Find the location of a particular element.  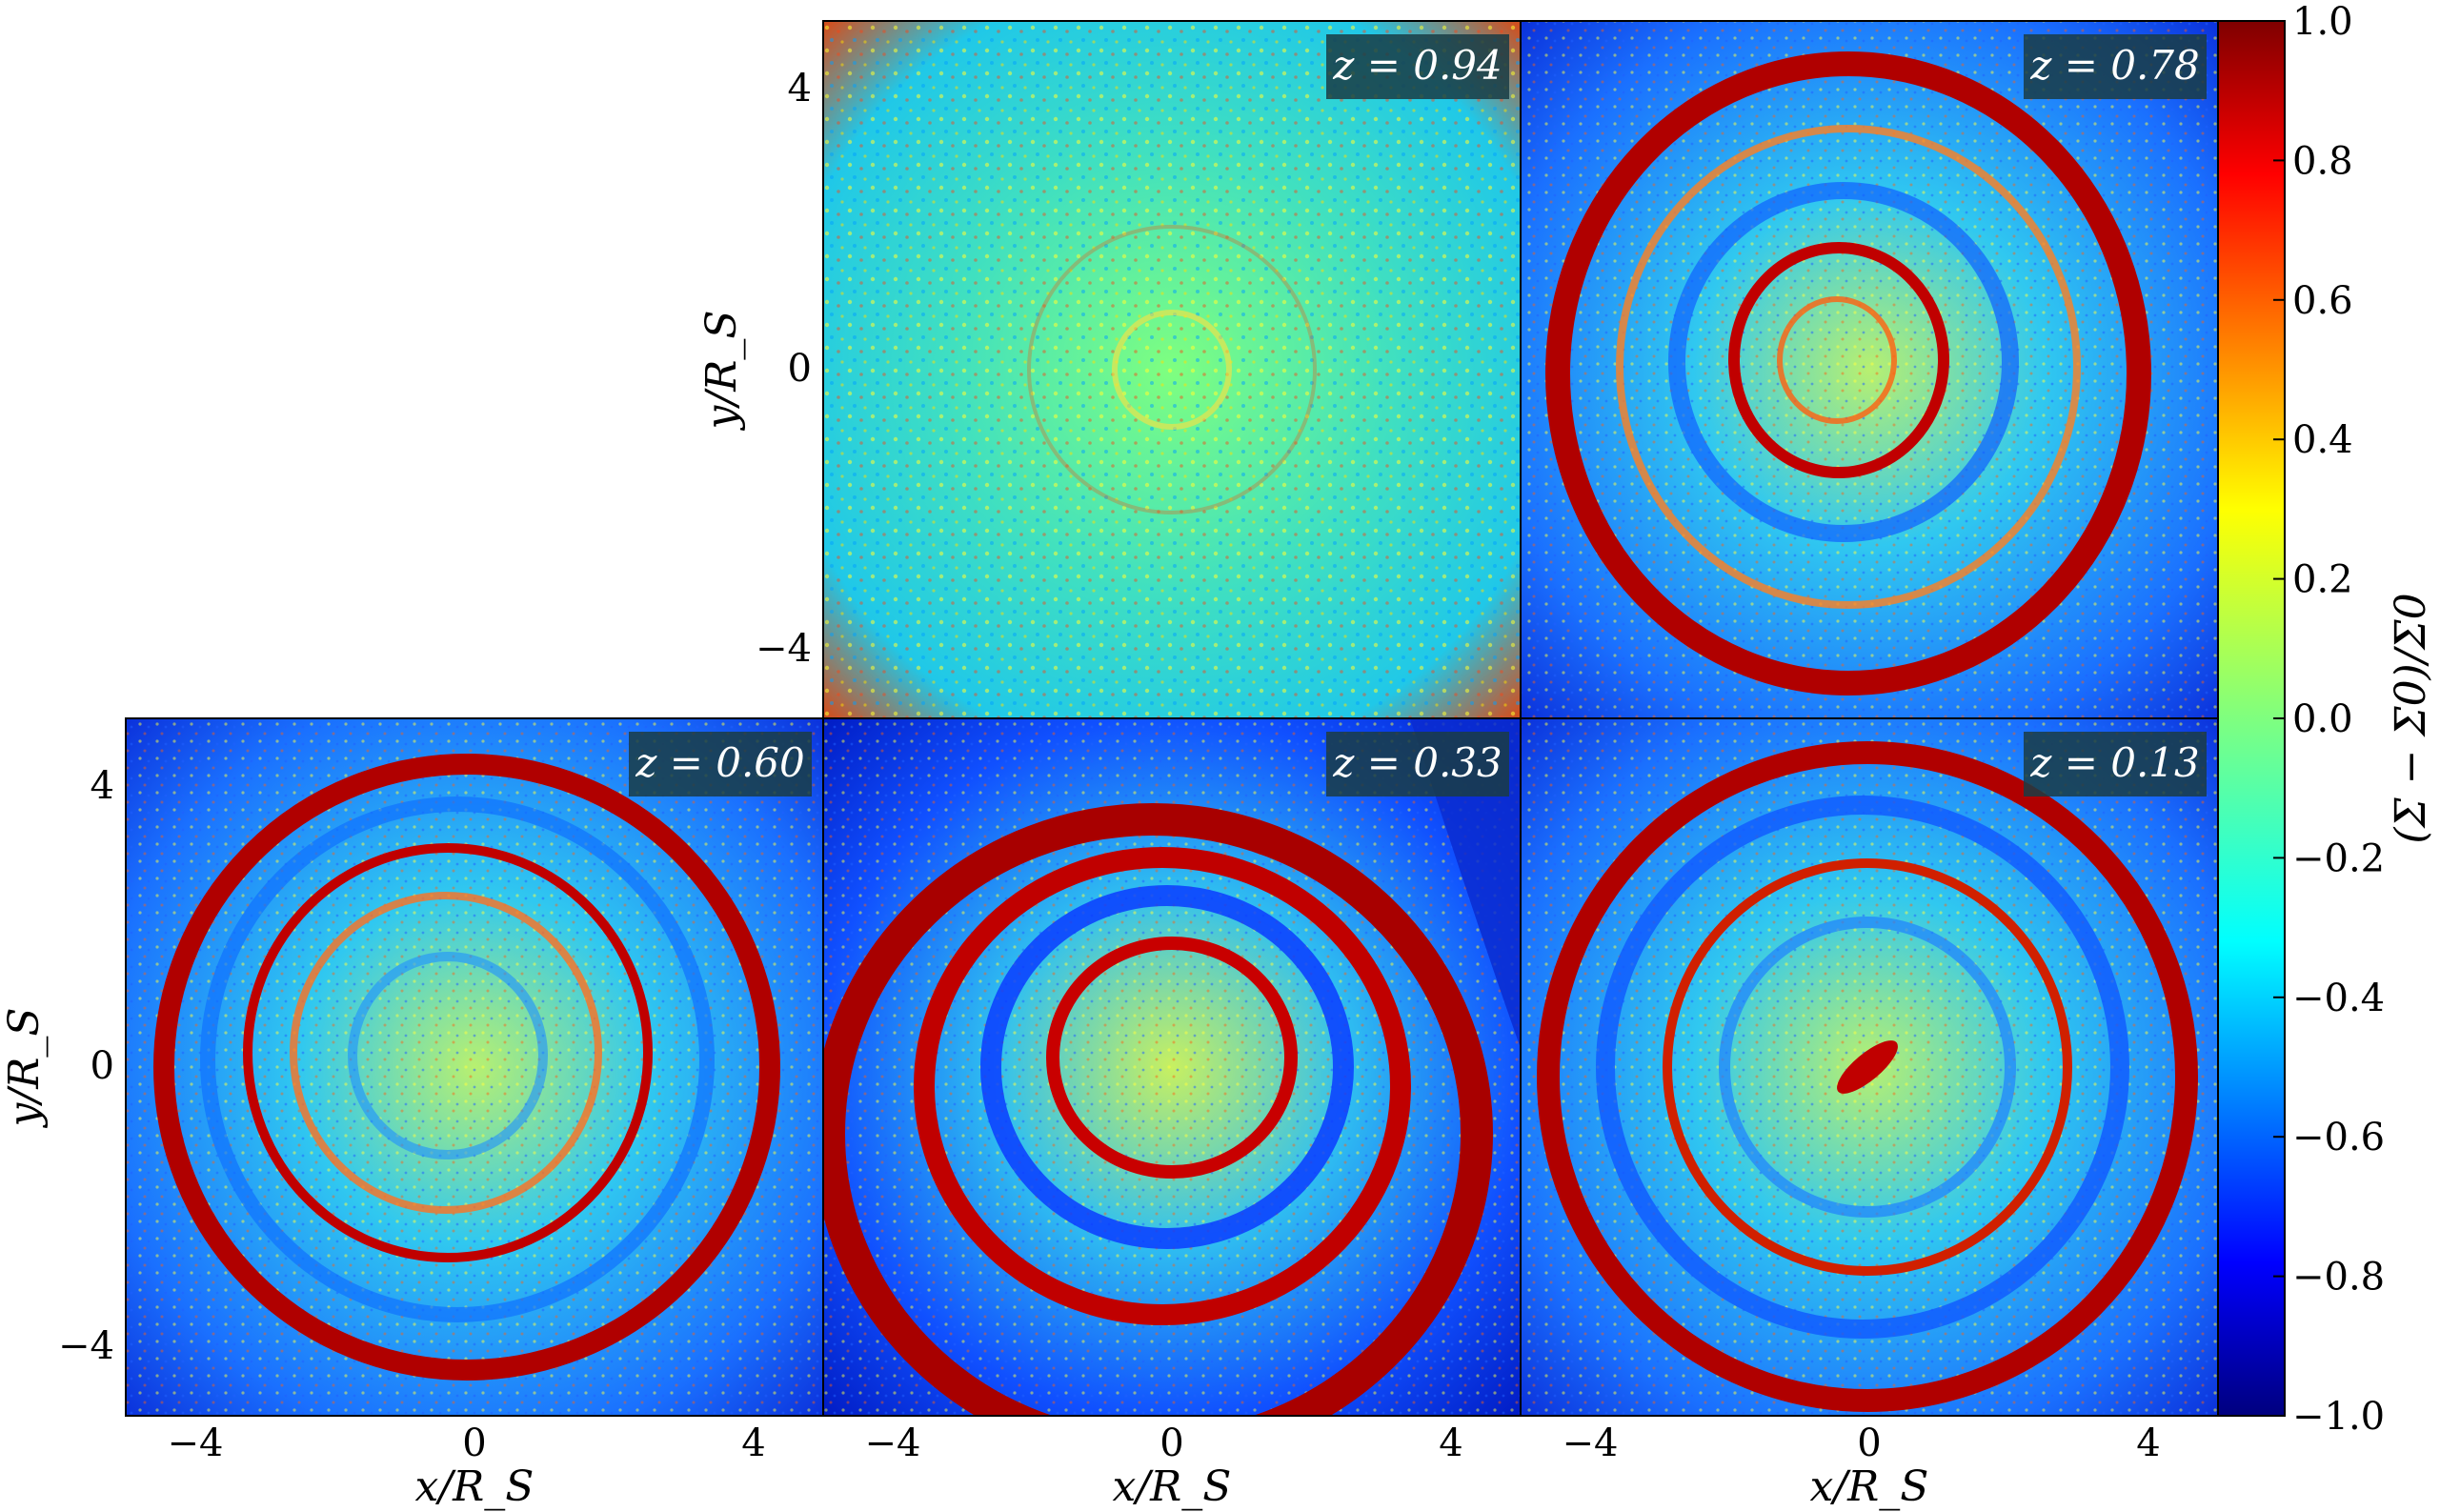

panel-z078-ring3 is located at coordinates (1843, 362).